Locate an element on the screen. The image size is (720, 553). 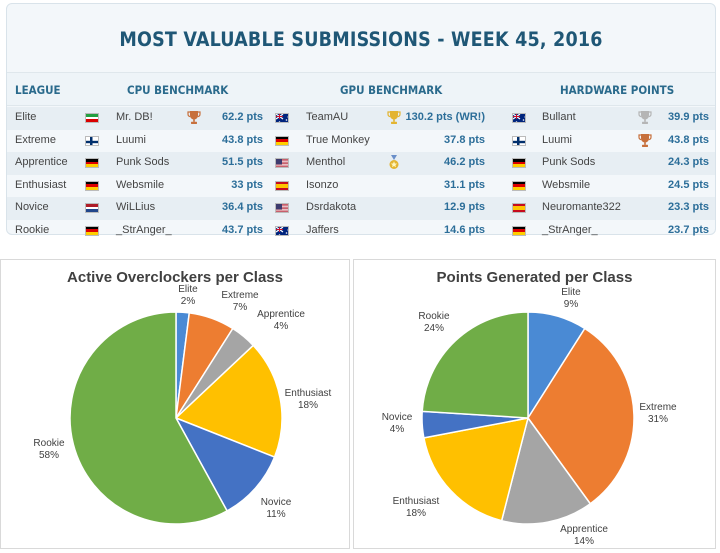
data-label-rookie: Rookie 58% is located at coordinates (49, 450).